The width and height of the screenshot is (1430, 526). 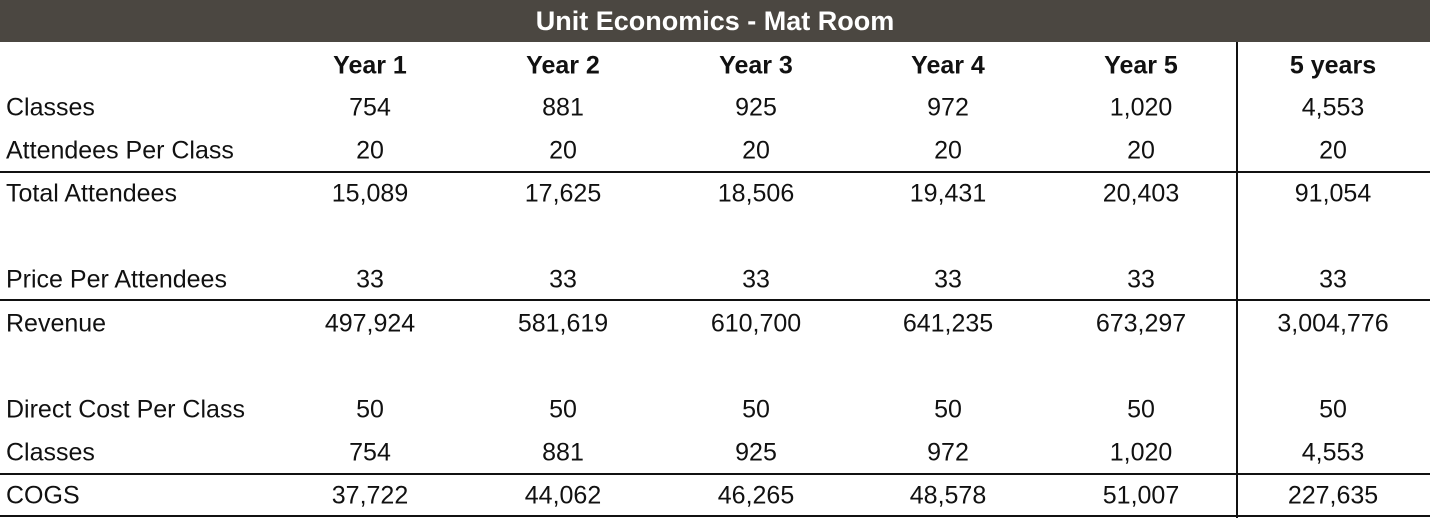 What do you see at coordinates (563, 495) in the screenshot?
I see `cell-value: 44,062` at bounding box center [563, 495].